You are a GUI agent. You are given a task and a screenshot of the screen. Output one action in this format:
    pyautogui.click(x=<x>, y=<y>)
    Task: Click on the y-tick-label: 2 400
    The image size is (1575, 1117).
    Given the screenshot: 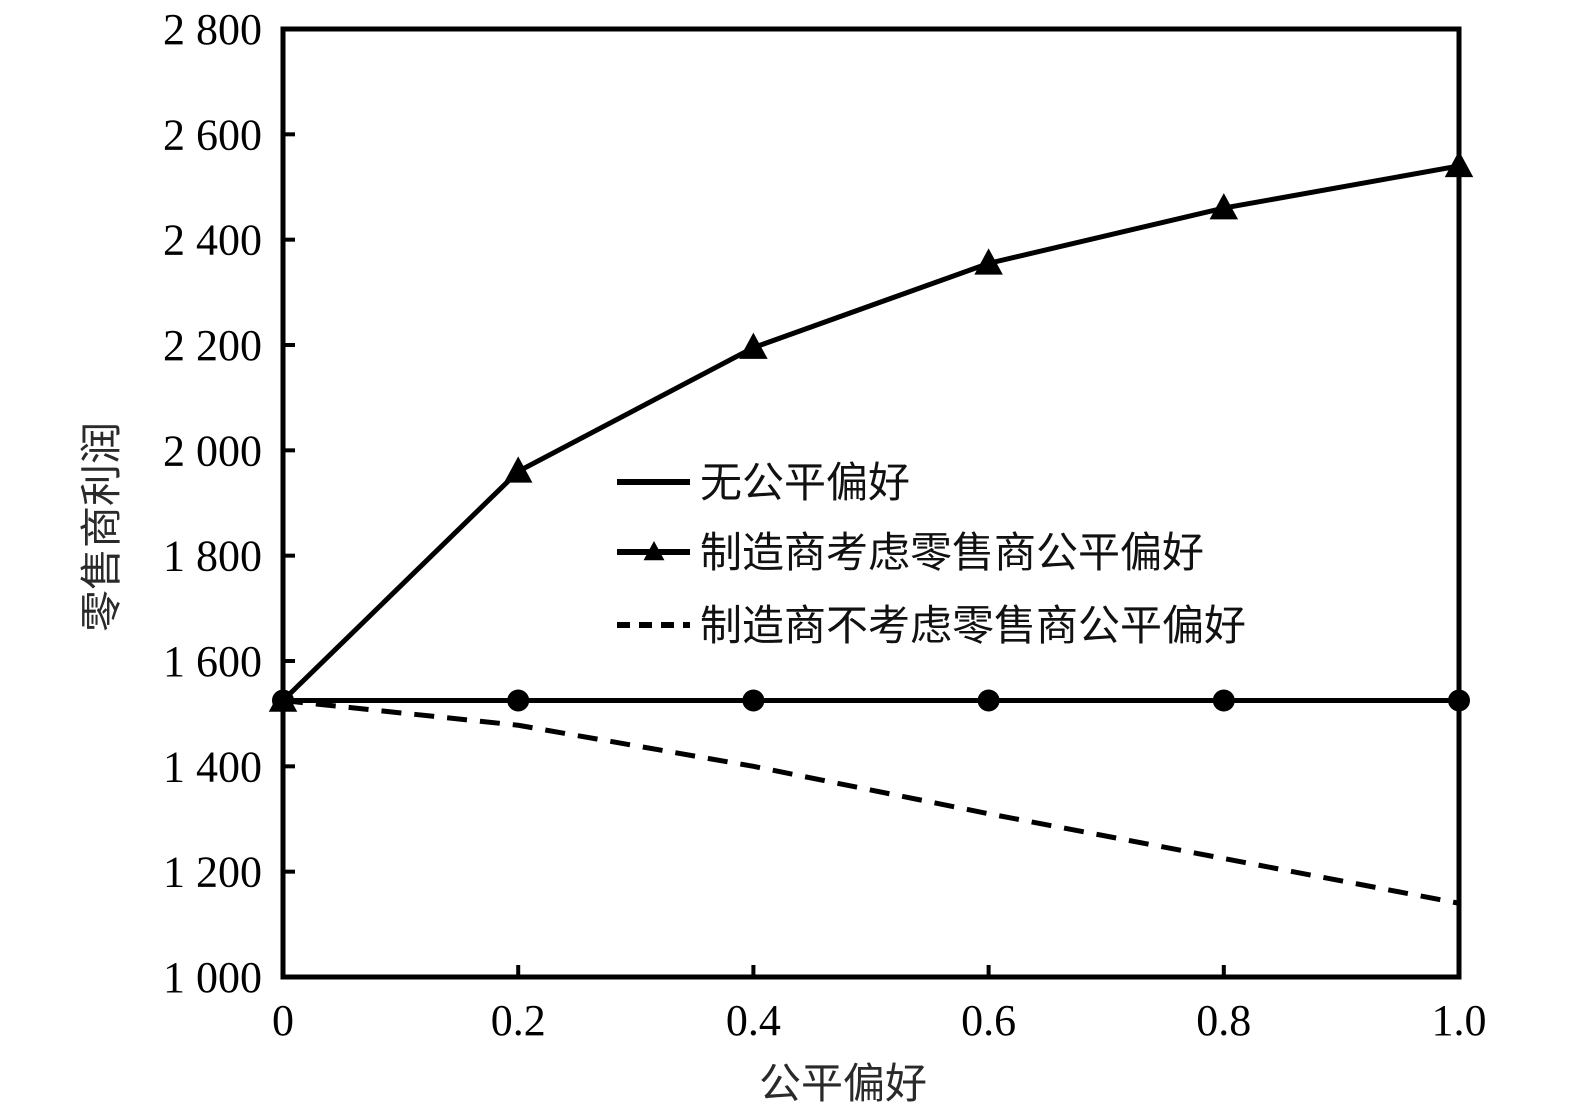 What is the action you would take?
    pyautogui.click(x=212, y=240)
    